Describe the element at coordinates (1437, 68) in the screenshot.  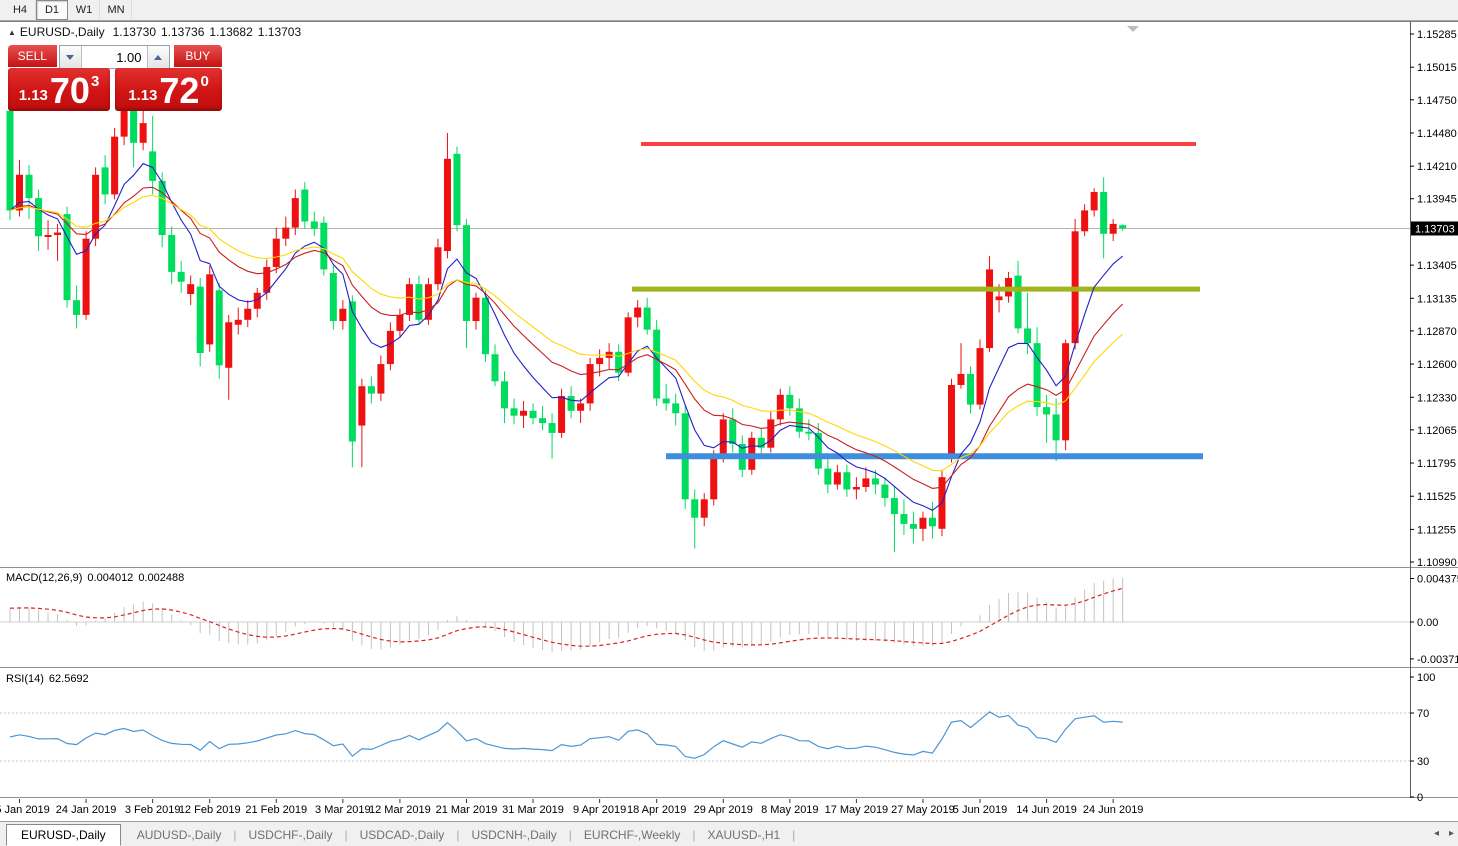
I see `svg-text: 1.15015` at that location.